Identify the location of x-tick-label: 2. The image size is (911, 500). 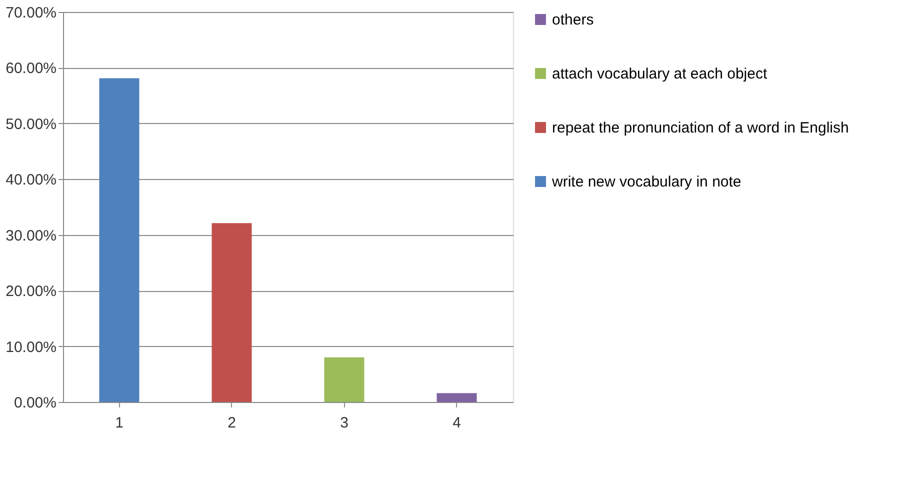
(232, 423).